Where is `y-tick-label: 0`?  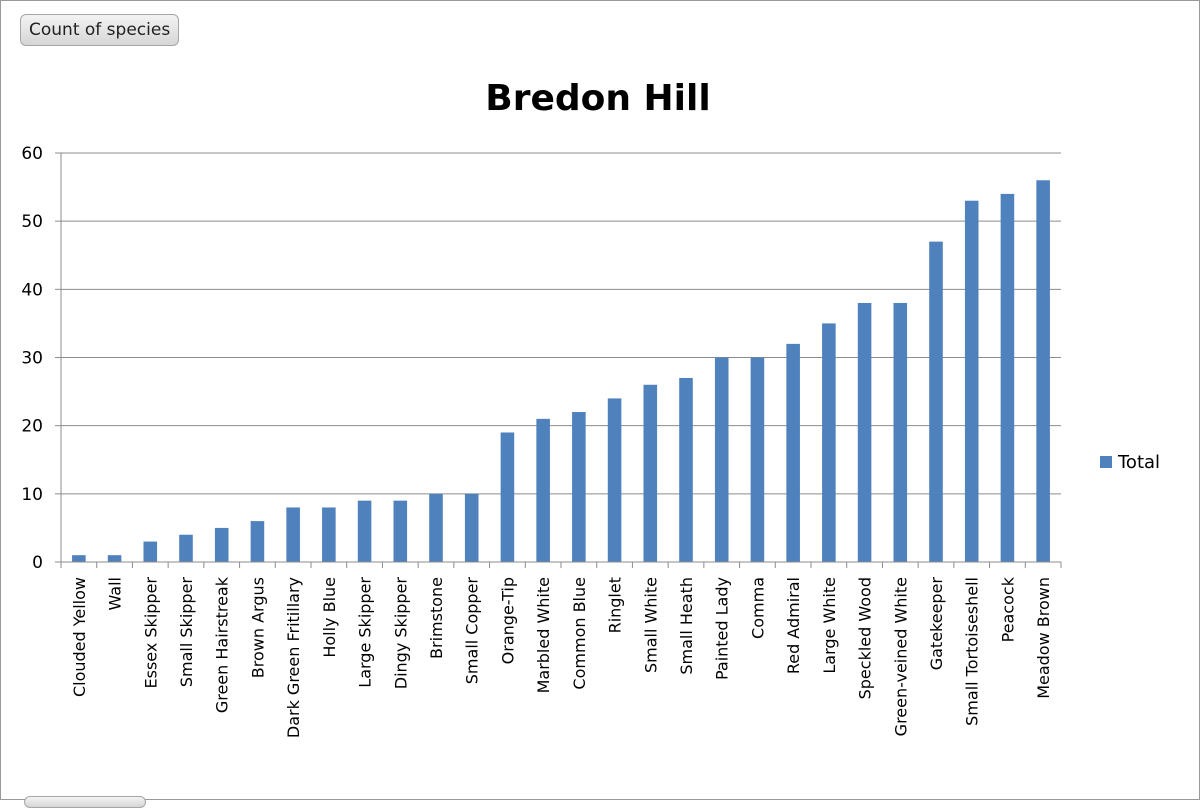
y-tick-label: 0 is located at coordinates (37, 563).